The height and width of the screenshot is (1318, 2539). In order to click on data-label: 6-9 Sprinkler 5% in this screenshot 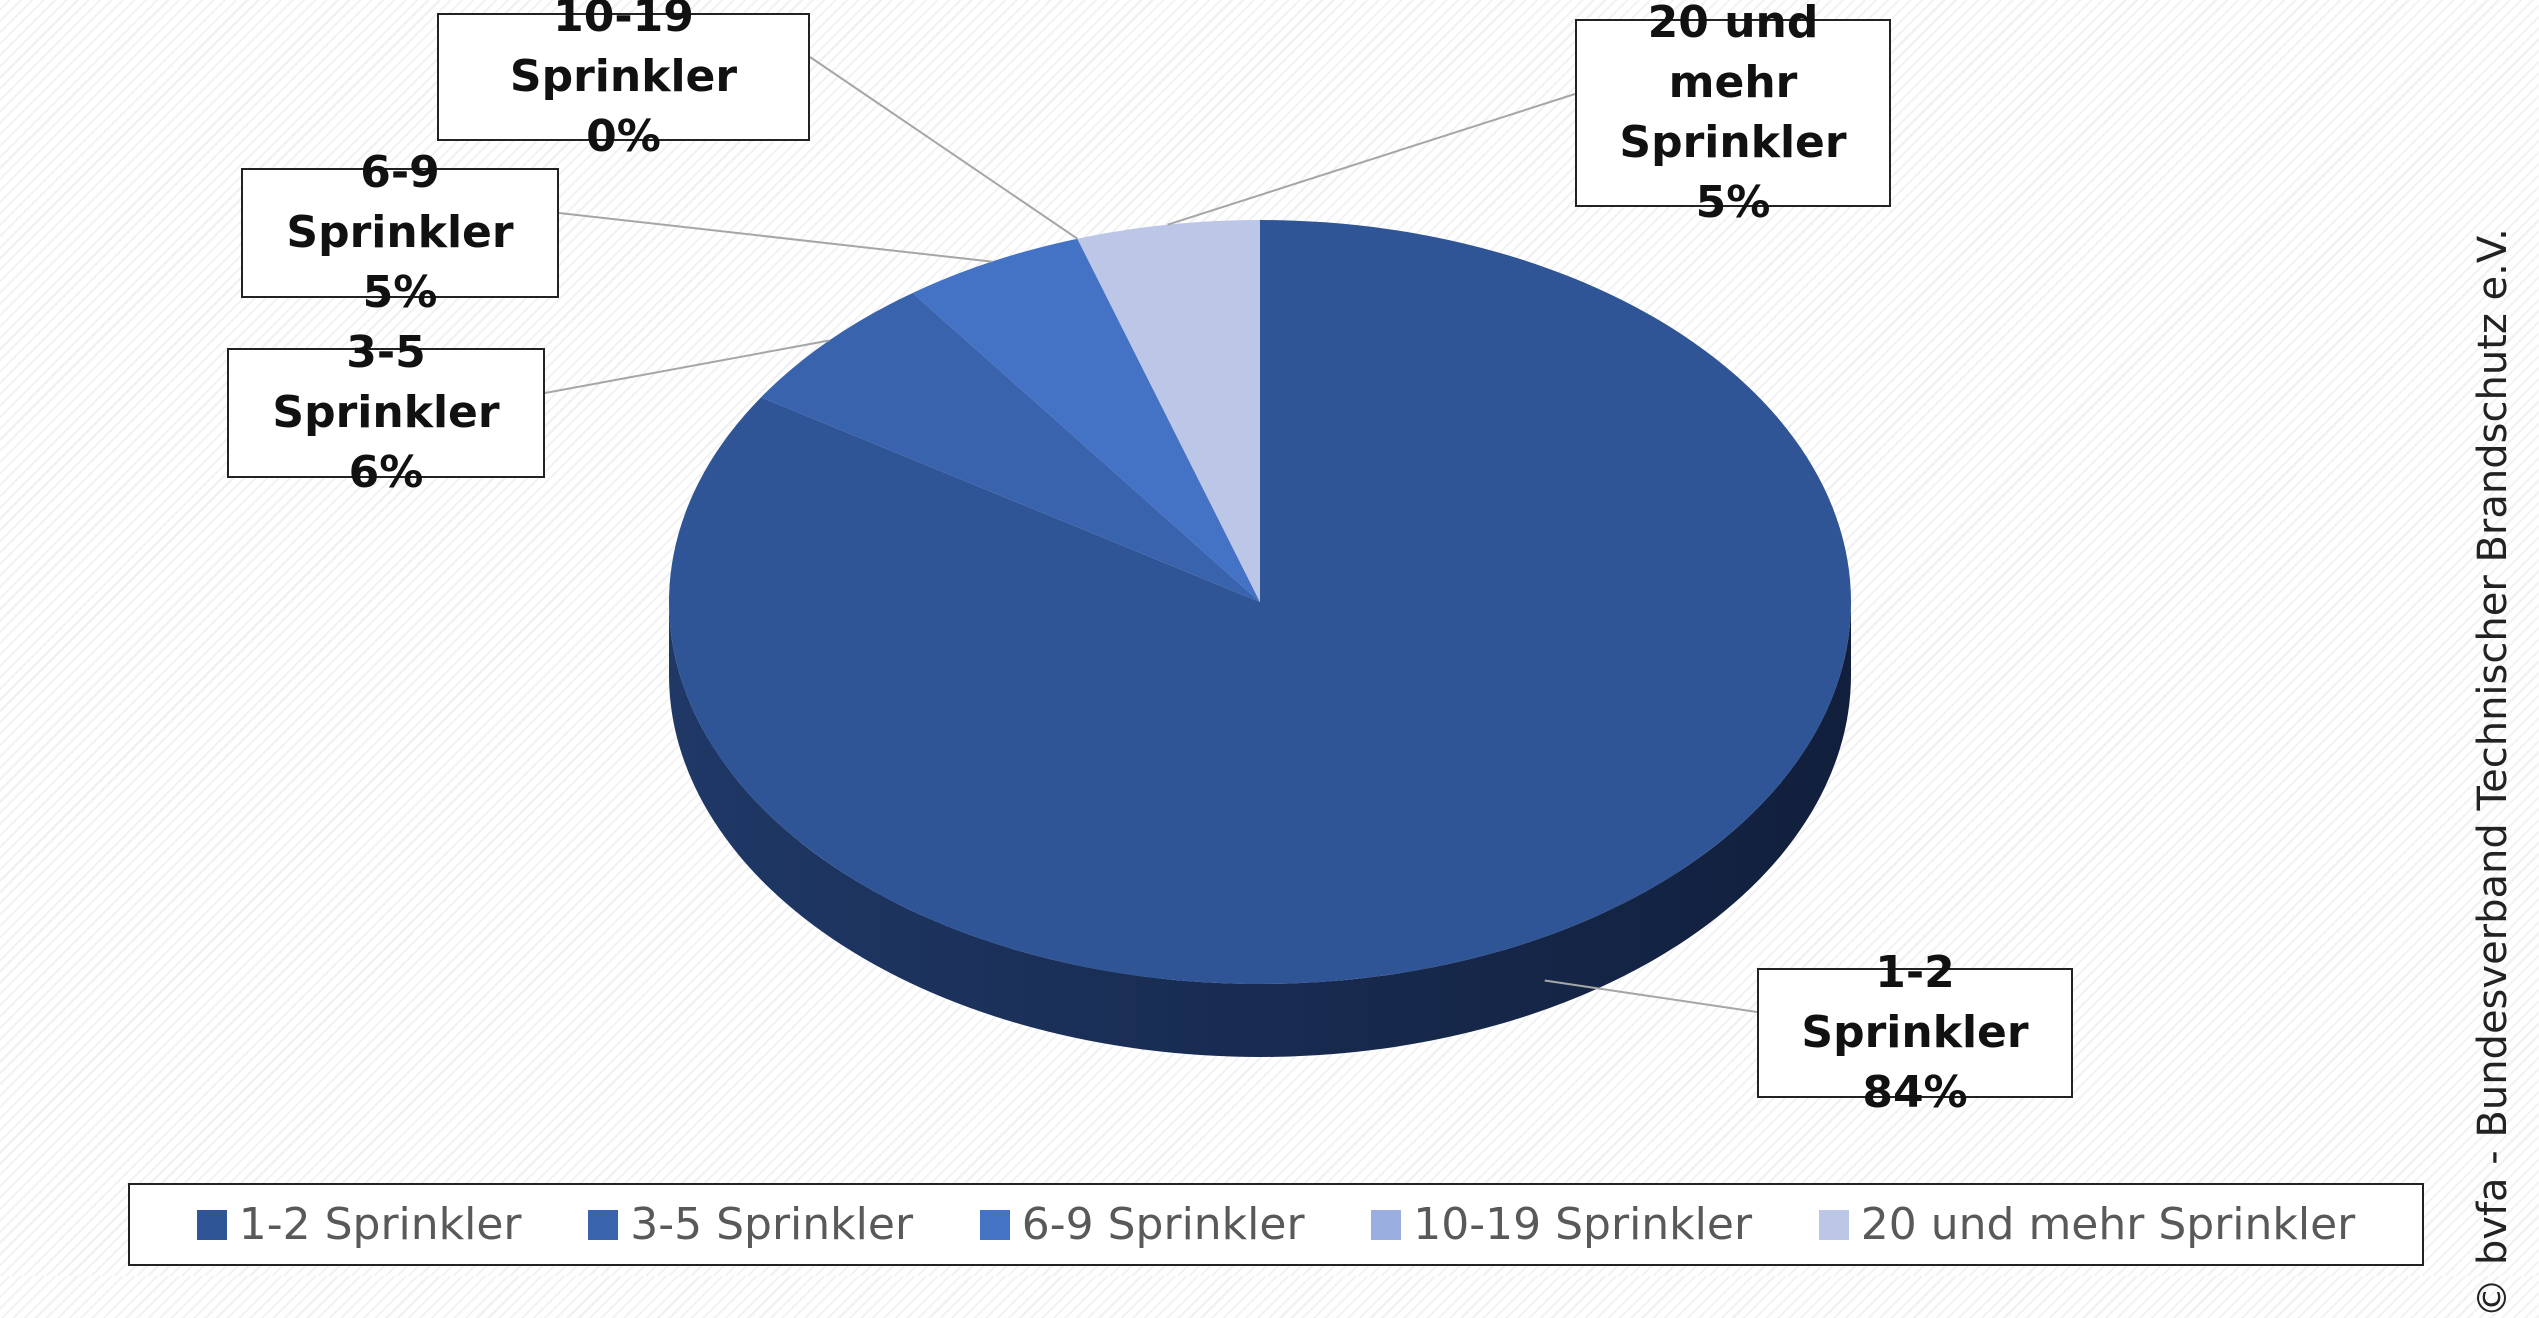, I will do `click(400, 232)`.